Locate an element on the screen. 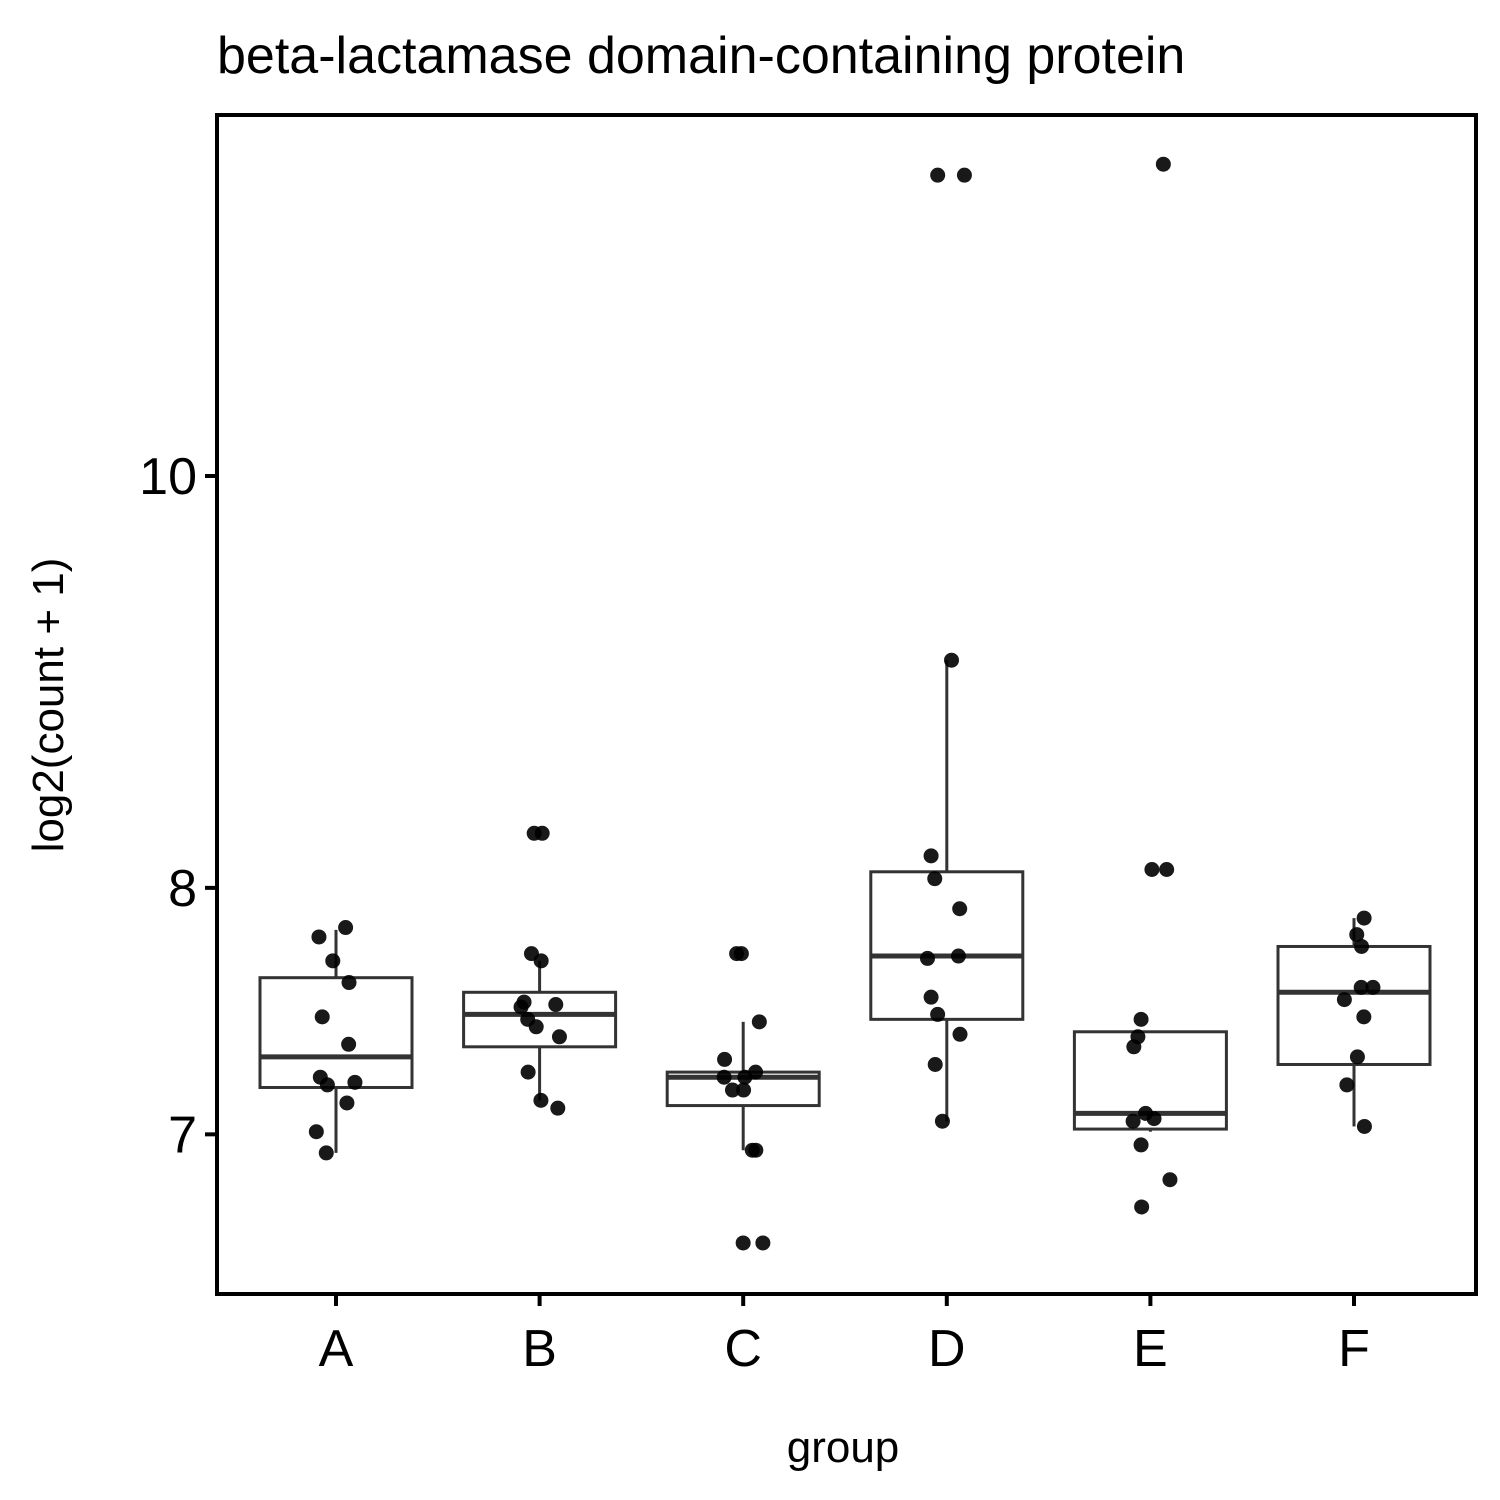 The image size is (1500, 1500). x-axis-label: group is located at coordinates (843, 1447).